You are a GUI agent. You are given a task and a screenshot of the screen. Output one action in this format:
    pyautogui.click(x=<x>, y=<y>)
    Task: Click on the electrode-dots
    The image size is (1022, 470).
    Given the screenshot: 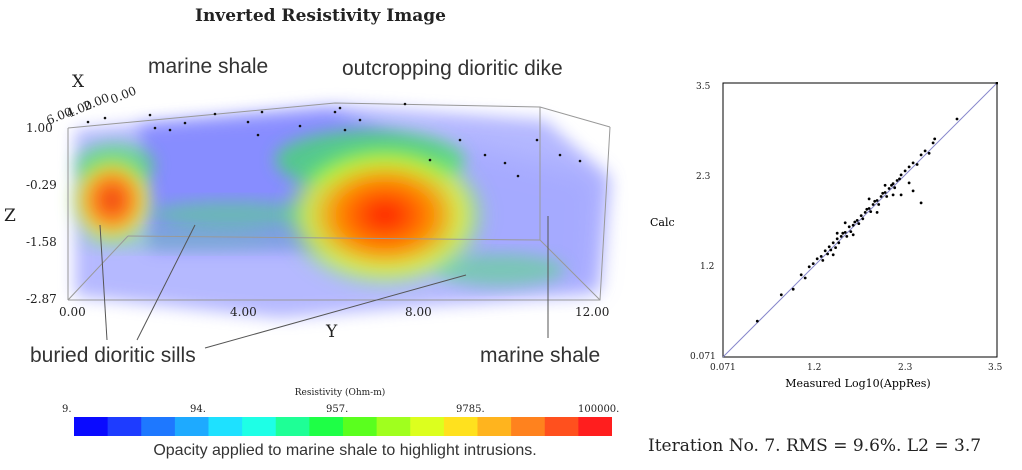 What is the action you would take?
    pyautogui.click(x=334, y=140)
    